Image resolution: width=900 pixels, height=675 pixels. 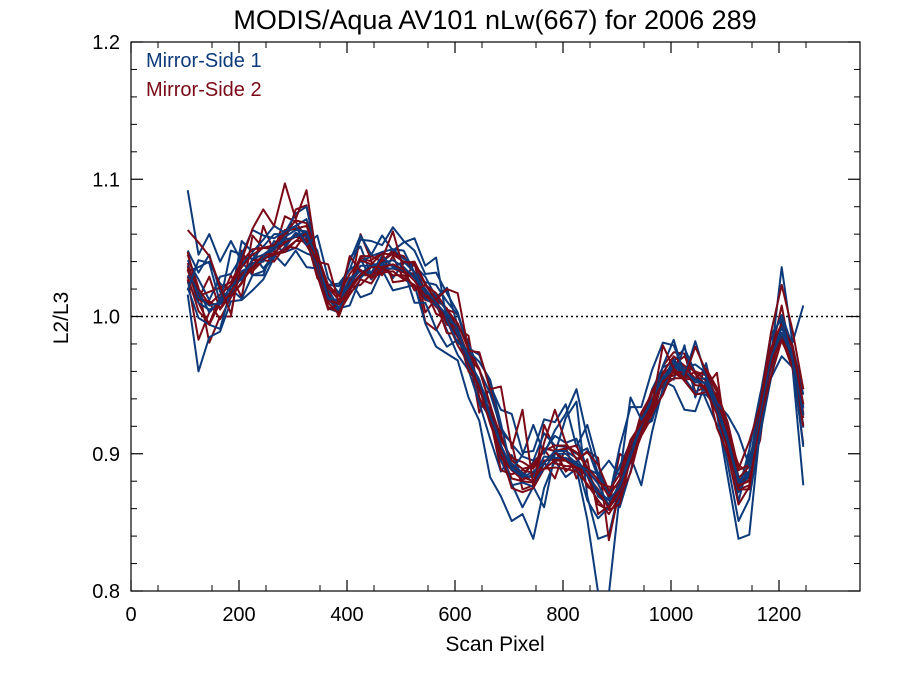 What do you see at coordinates (204, 90) in the screenshot?
I see `legend-entry-mirror-side-2: Mirror-Side 2` at bounding box center [204, 90].